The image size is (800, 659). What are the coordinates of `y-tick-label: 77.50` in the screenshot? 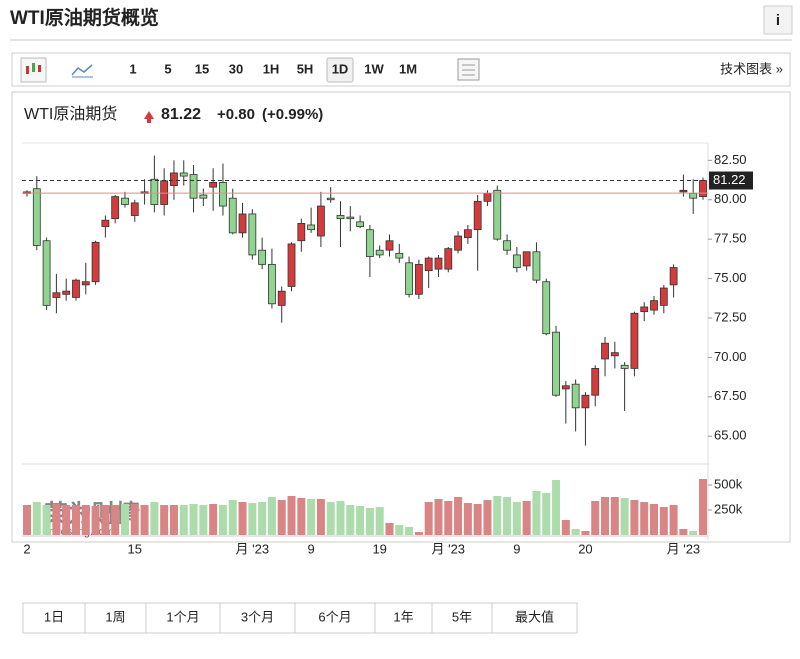 It's located at (730, 238).